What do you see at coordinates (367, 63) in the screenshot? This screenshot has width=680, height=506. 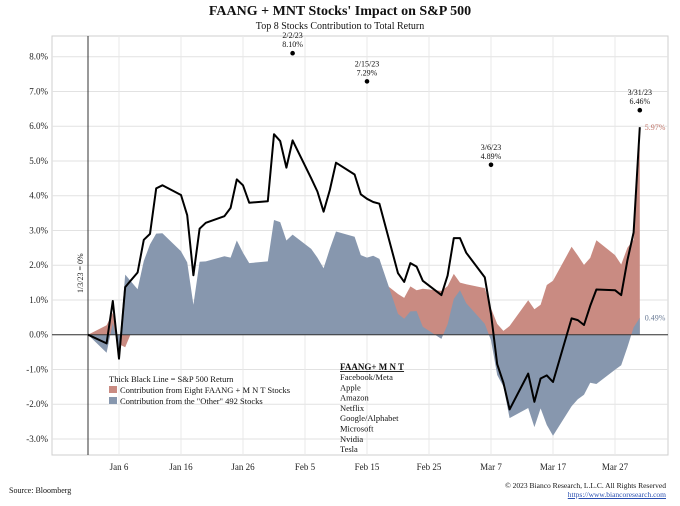 I see `peak-date-label: 2/15/23` at bounding box center [367, 63].